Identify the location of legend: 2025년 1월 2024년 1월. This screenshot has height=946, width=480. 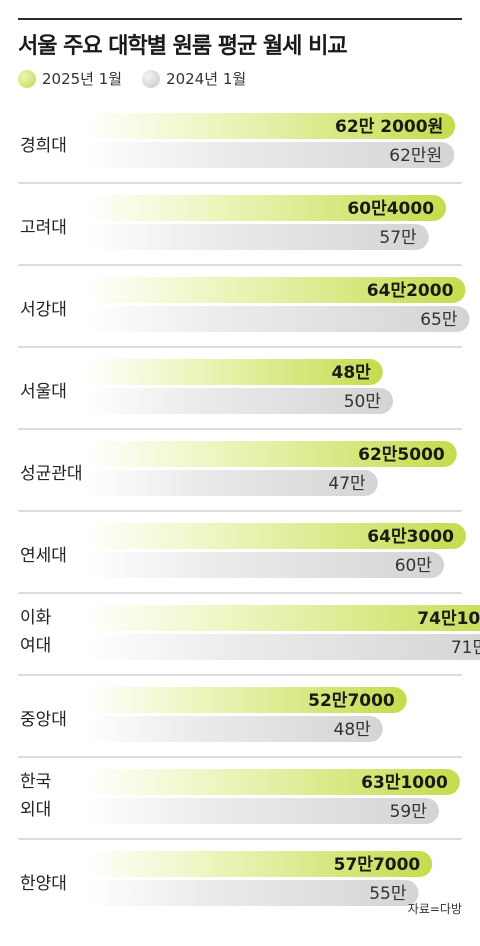
(142, 78).